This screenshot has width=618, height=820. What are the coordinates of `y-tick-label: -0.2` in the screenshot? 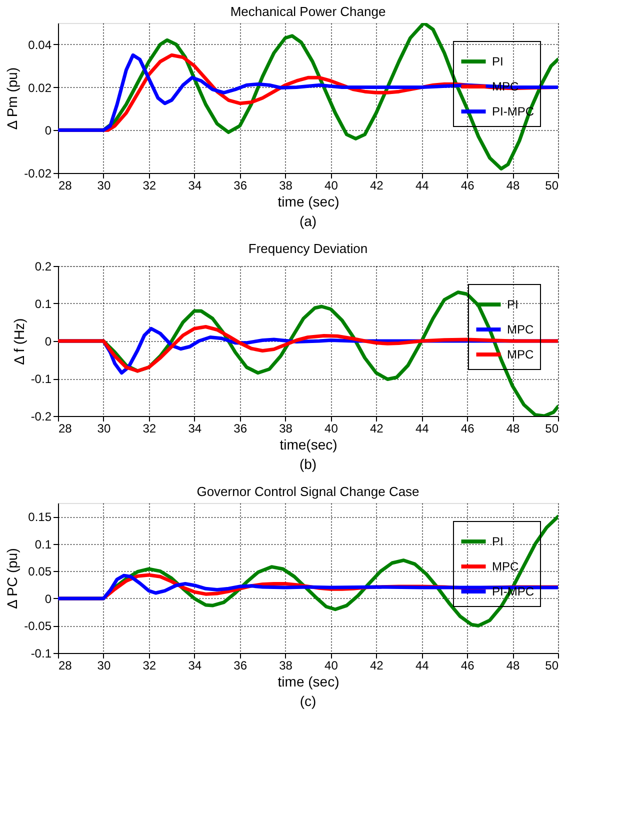 It's located at (41, 417).